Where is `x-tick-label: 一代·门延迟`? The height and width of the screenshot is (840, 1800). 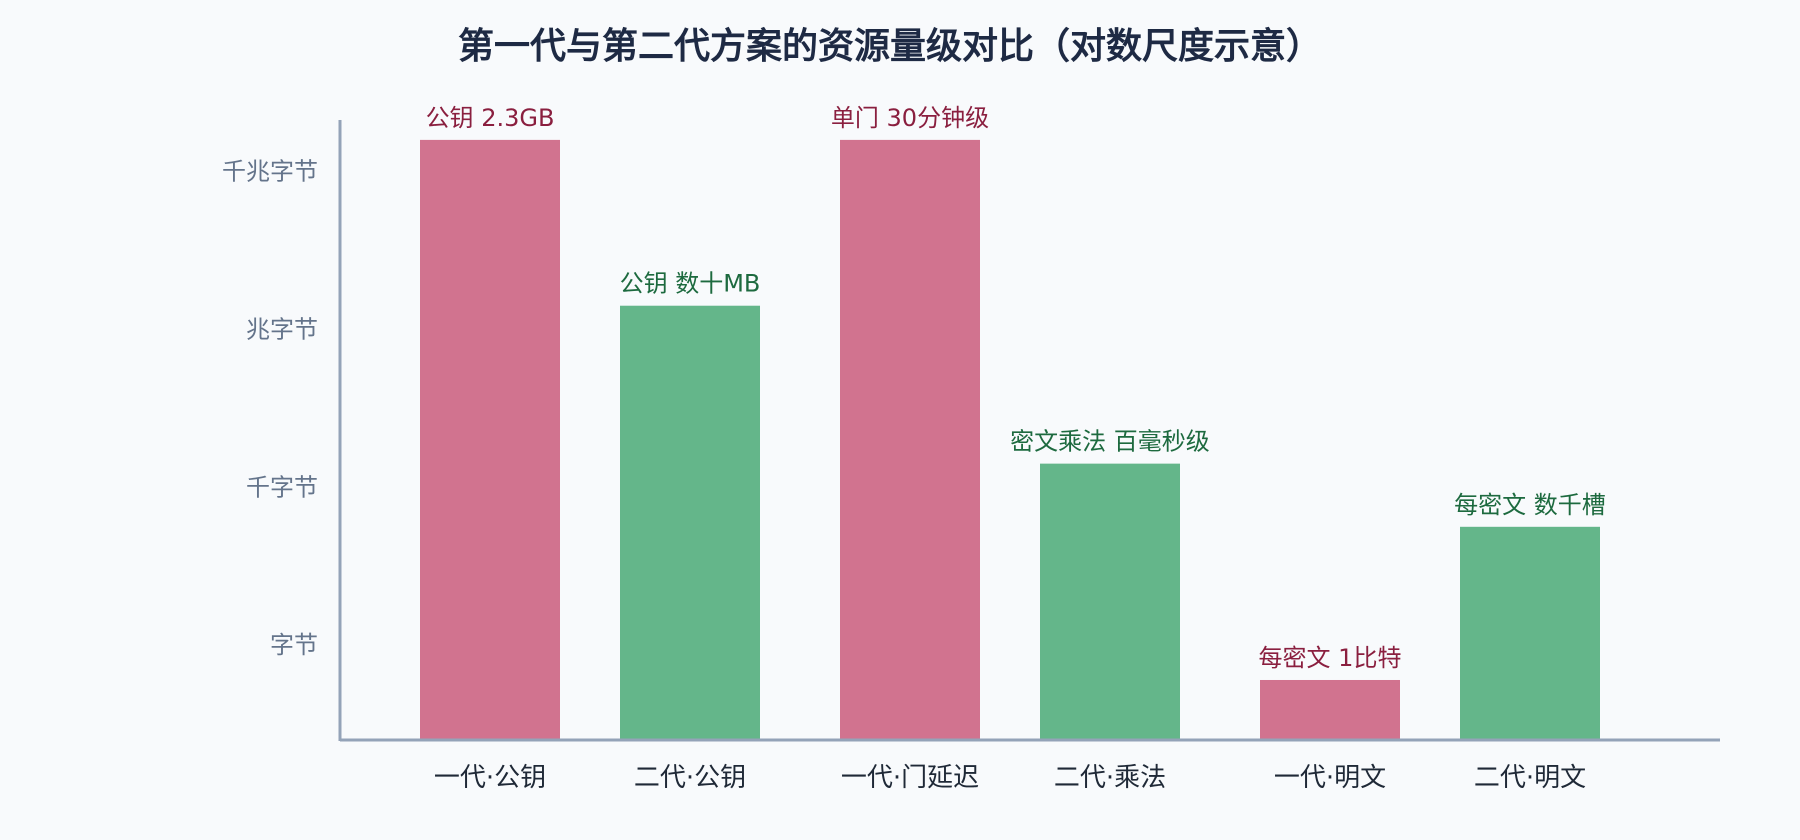 x-tick-label: 一代·门延迟 is located at coordinates (910, 778).